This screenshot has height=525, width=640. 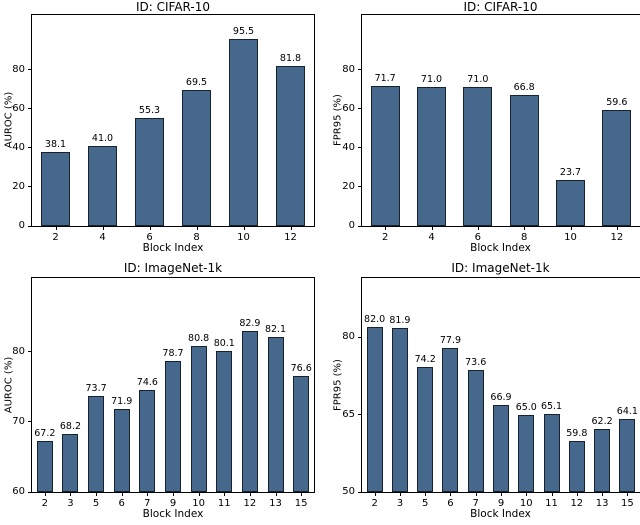 What do you see at coordinates (348, 491) in the screenshot?
I see `y-tick-label: 50` at bounding box center [348, 491].